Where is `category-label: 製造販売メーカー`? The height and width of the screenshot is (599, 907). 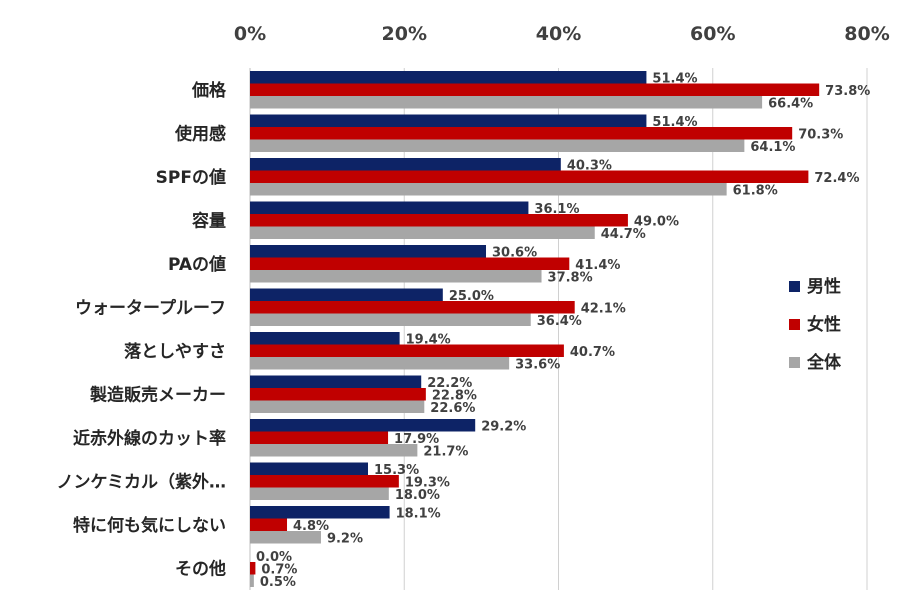
category-label: 製造販売メーカー is located at coordinates (157, 394).